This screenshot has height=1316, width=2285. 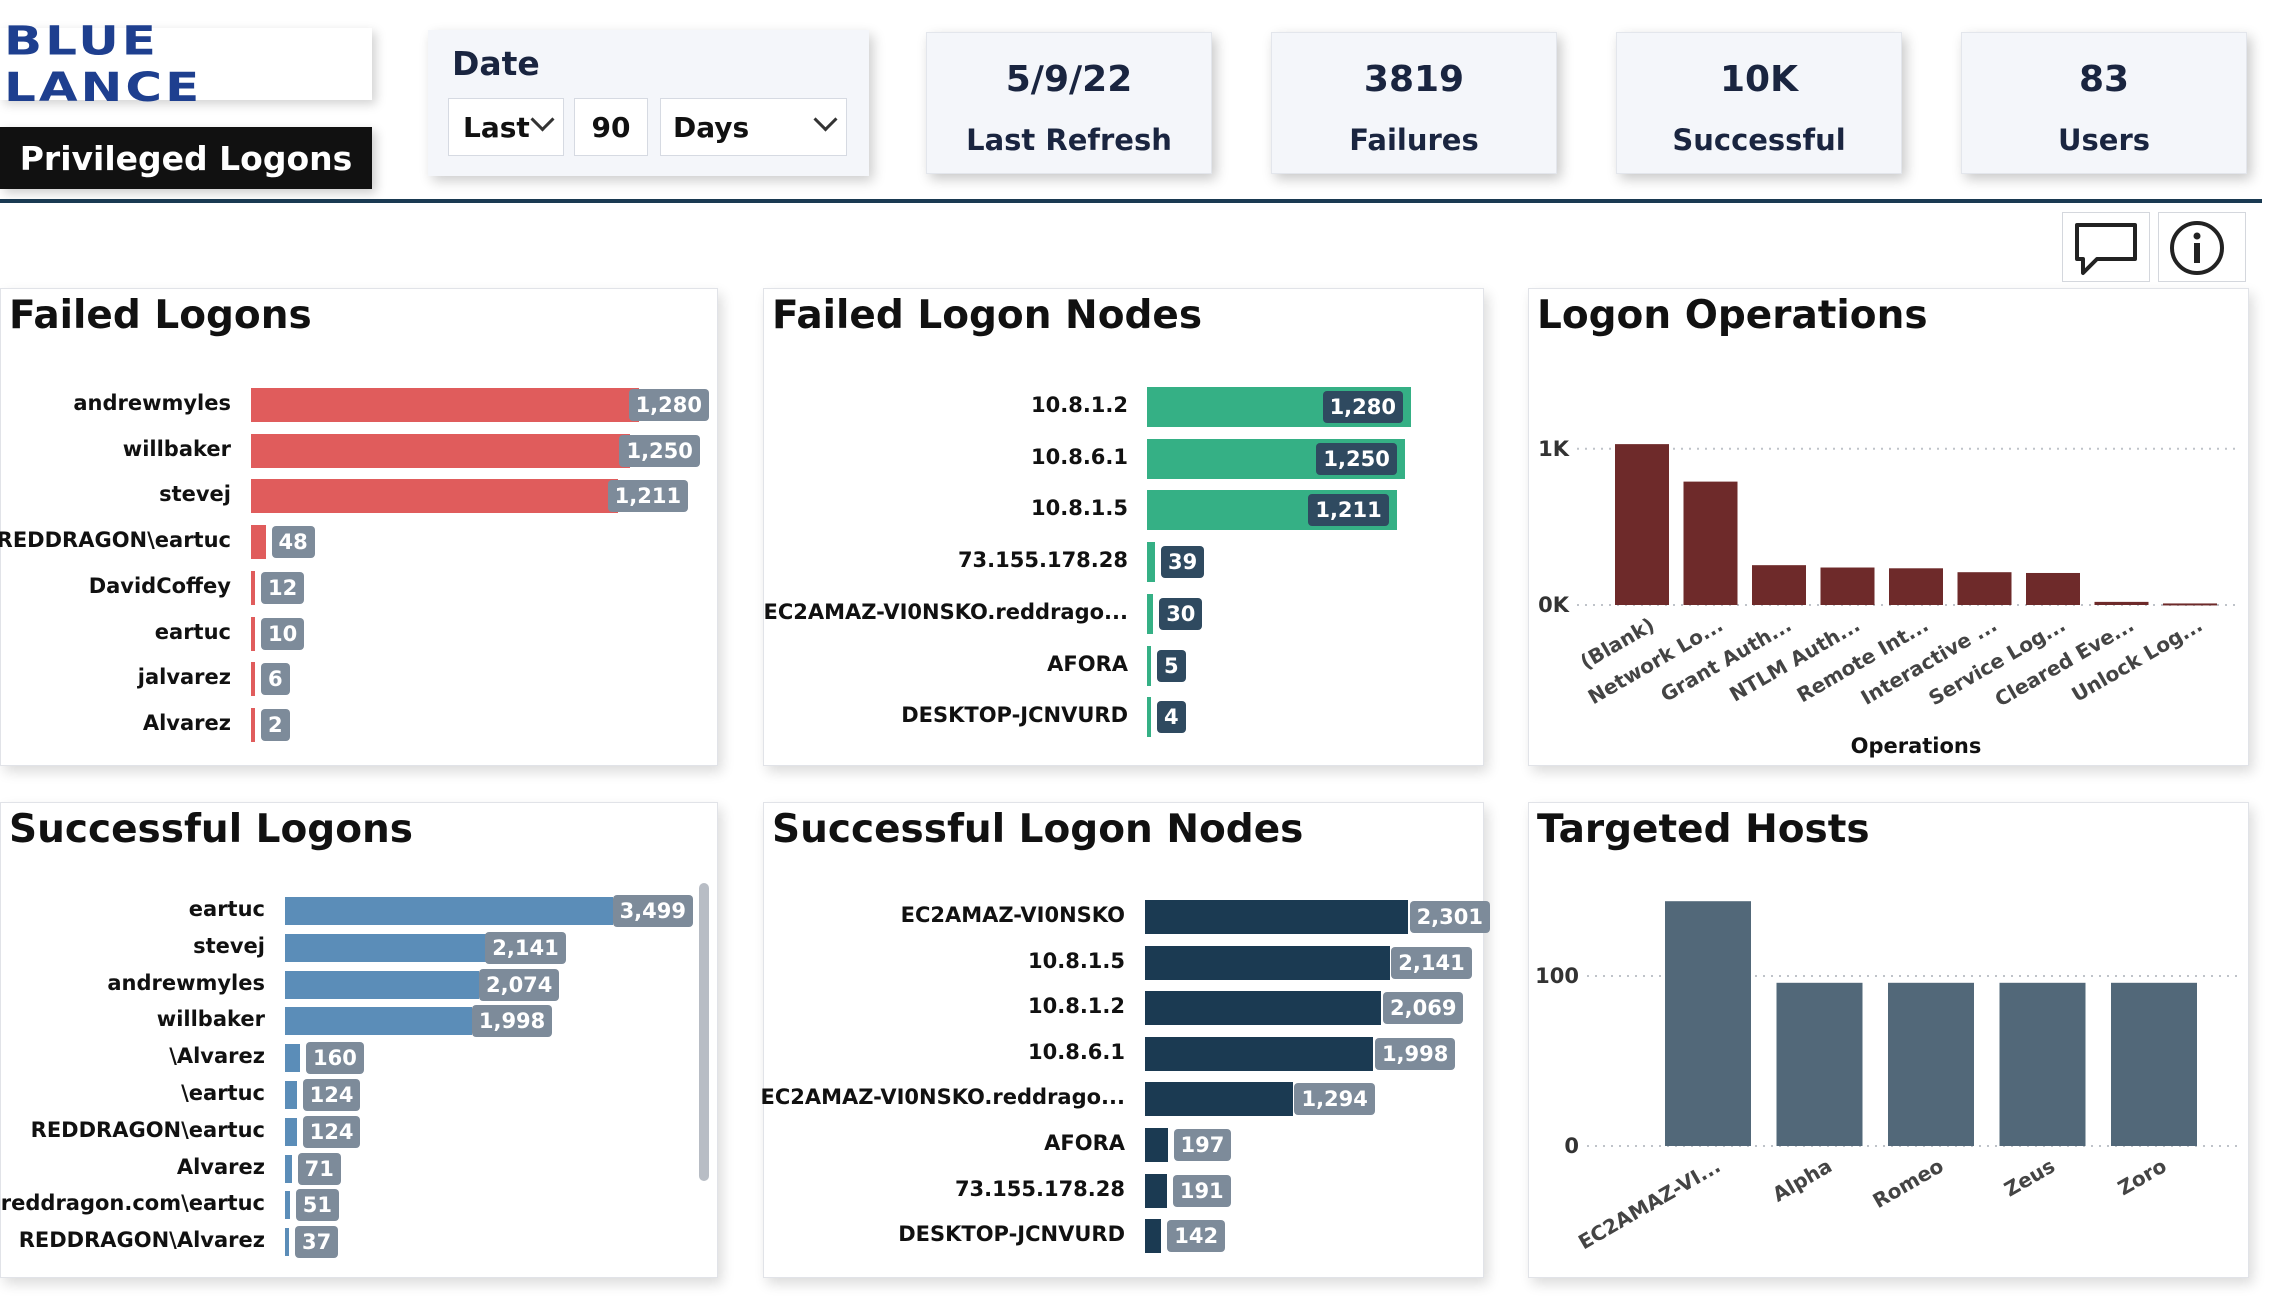 I want to click on data-label: 30, so click(x=1181, y=613).